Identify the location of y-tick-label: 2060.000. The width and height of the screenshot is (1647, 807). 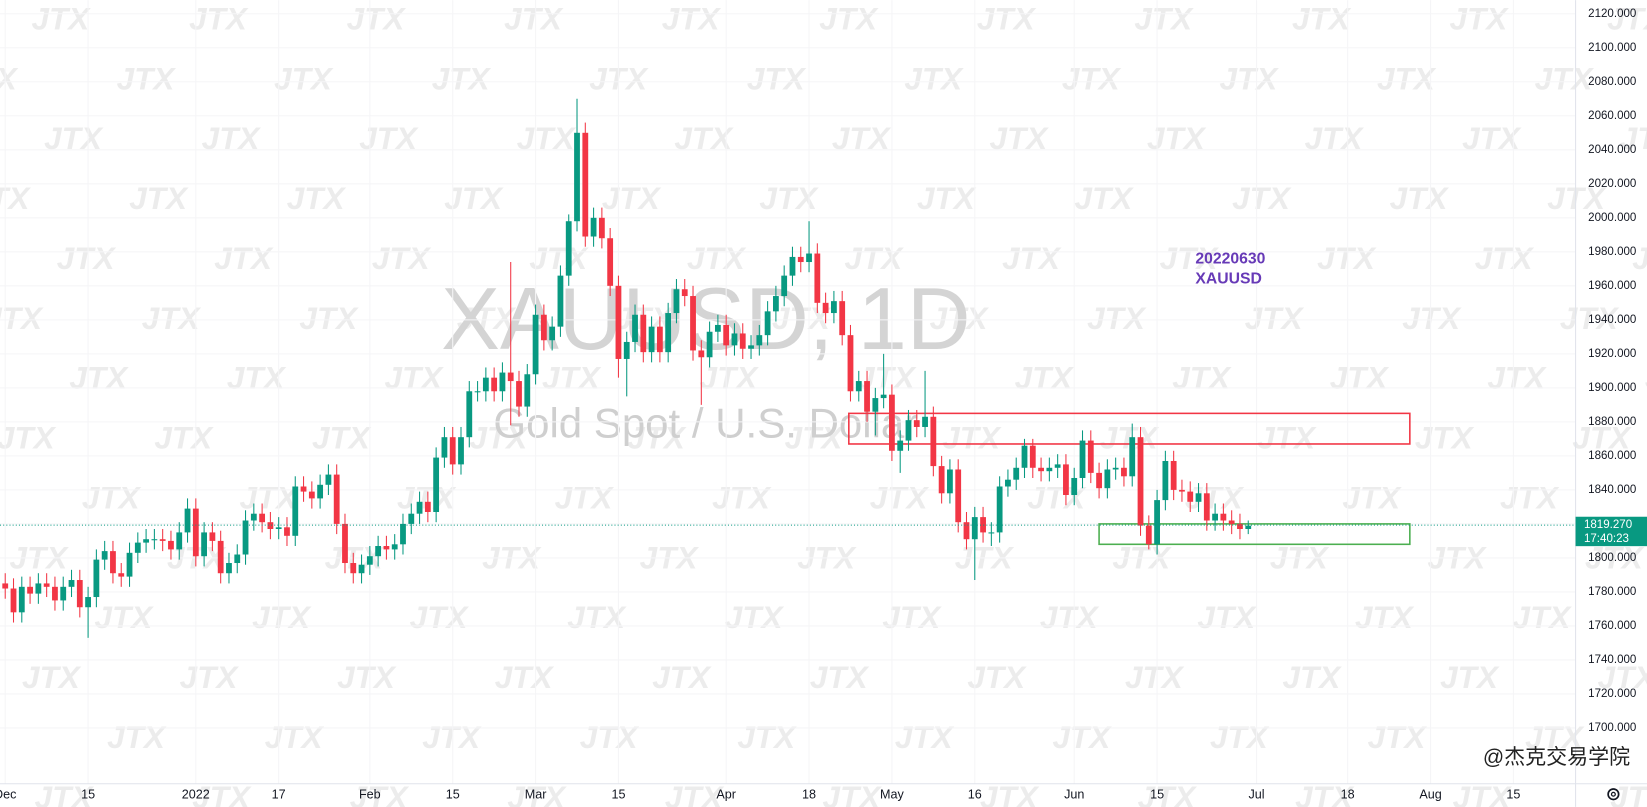
(1612, 116).